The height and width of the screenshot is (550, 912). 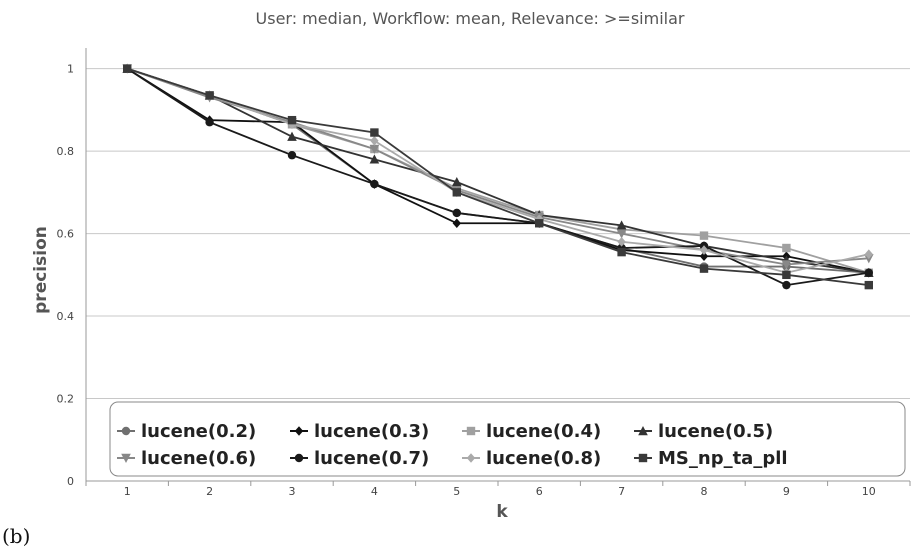 What do you see at coordinates (292, 491) in the screenshot?
I see `x-tick-label: 3` at bounding box center [292, 491].